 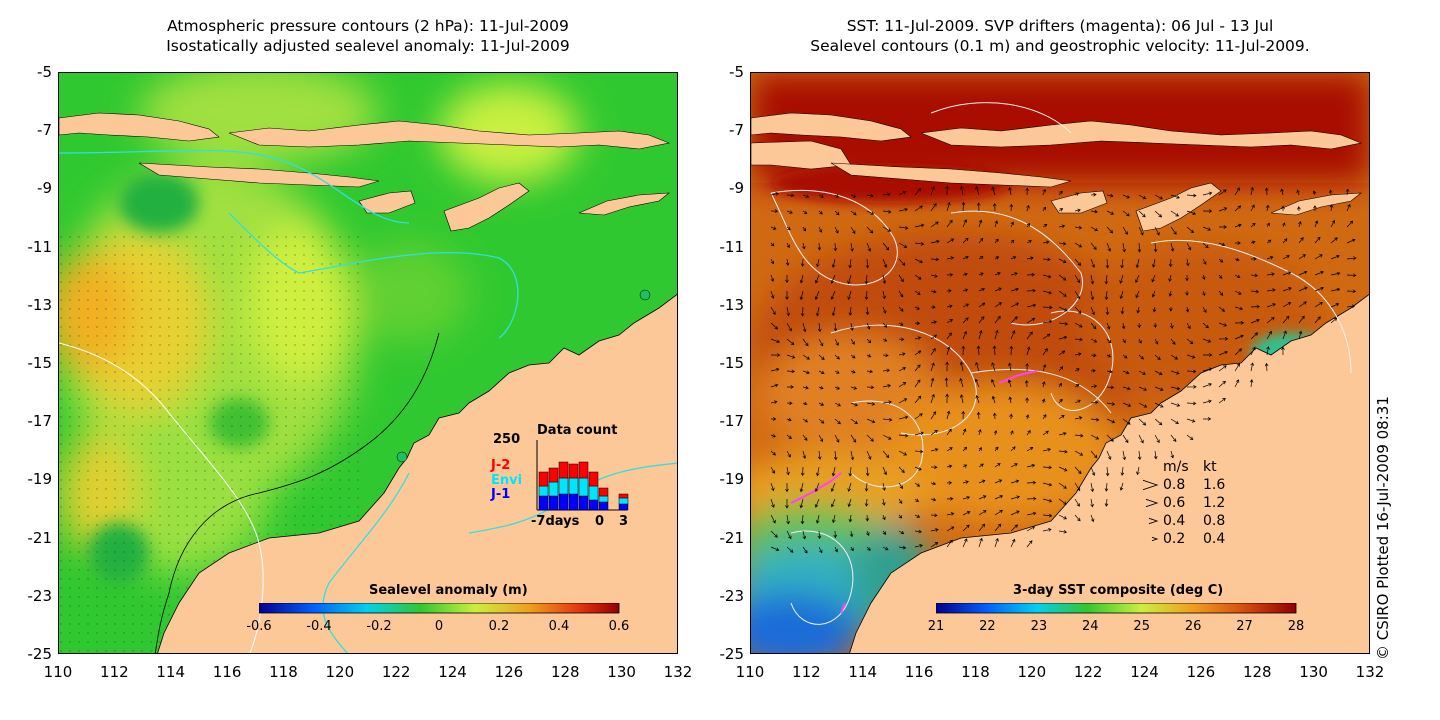 I want to click on copyright-credit: © CSIRO Plotted 16-Jul-2009 08:31, so click(x=1383, y=528).